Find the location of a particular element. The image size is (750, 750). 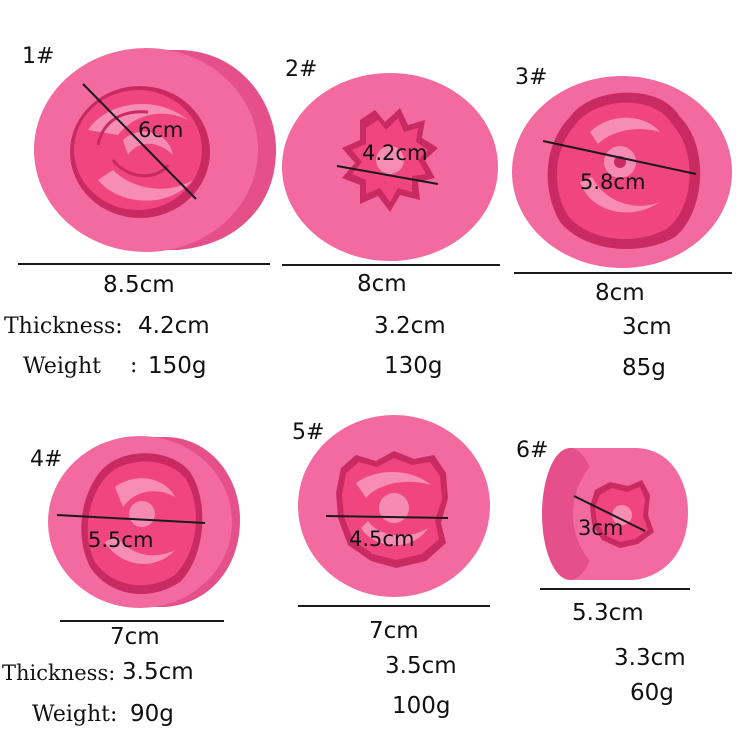

mold-6-thickness: 3.3cm is located at coordinates (650, 658).